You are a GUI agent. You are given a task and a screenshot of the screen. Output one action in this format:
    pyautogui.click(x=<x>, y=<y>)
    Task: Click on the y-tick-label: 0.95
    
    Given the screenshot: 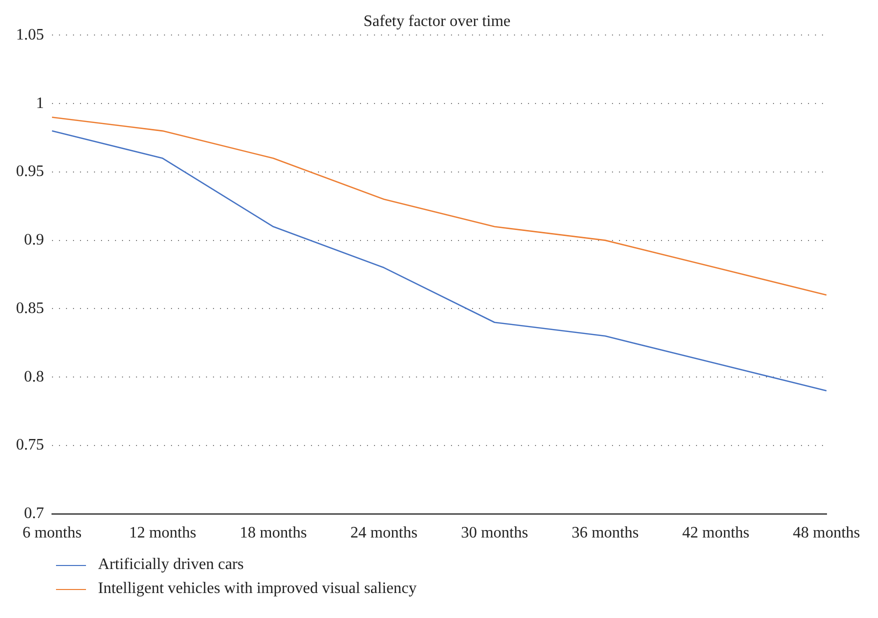 What is the action you would take?
    pyautogui.click(x=30, y=171)
    